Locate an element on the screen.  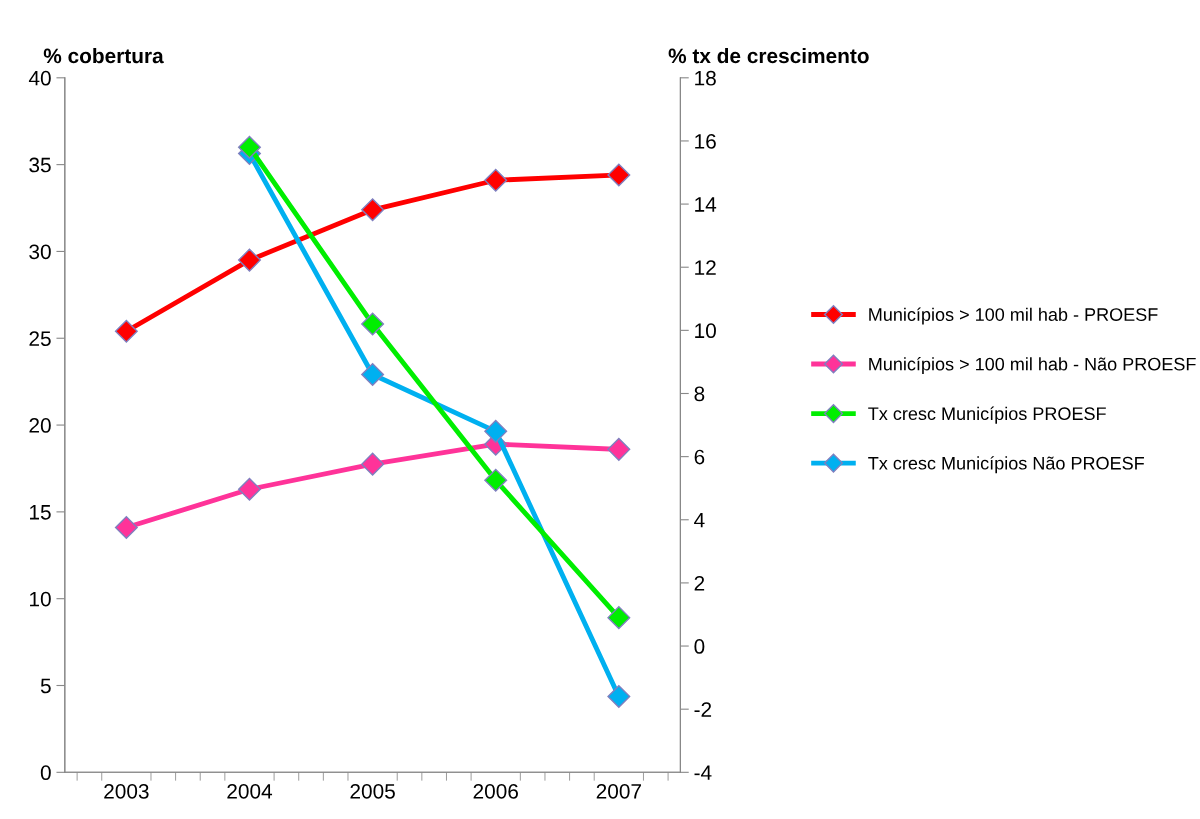
legend-label: Municípios > 100 mil hab - PROESF is located at coordinates (1013, 316).